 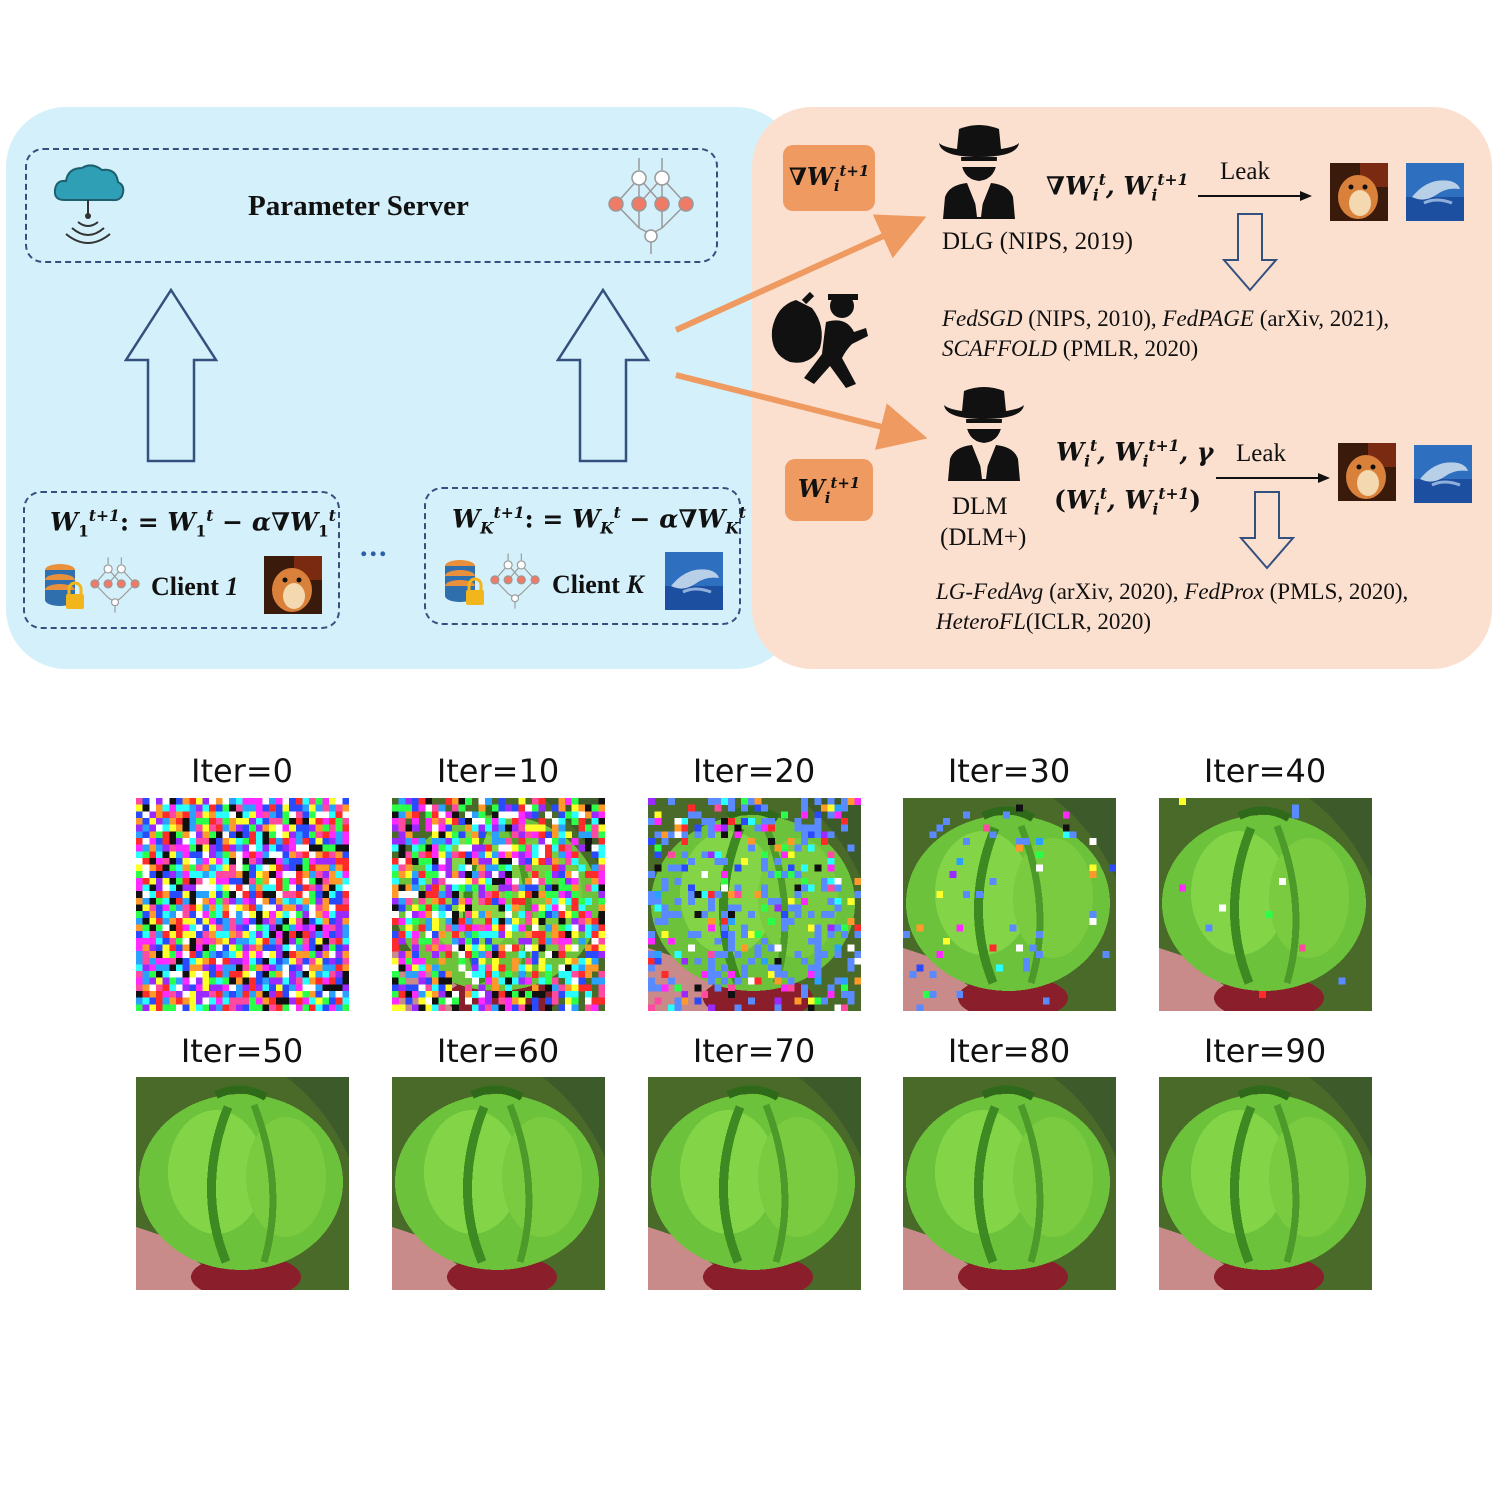 What do you see at coordinates (89, 203) in the screenshot?
I see `cloud-wifi-icon` at bounding box center [89, 203].